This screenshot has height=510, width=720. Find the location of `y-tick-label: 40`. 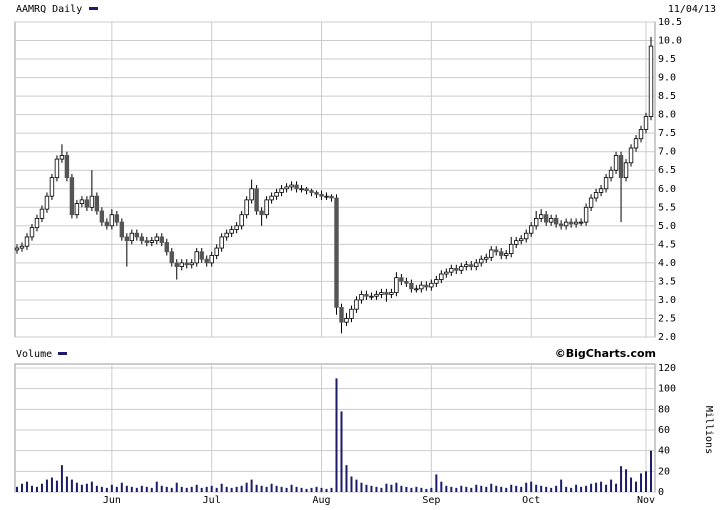

y-tick-label: 40 is located at coordinates (664, 451).